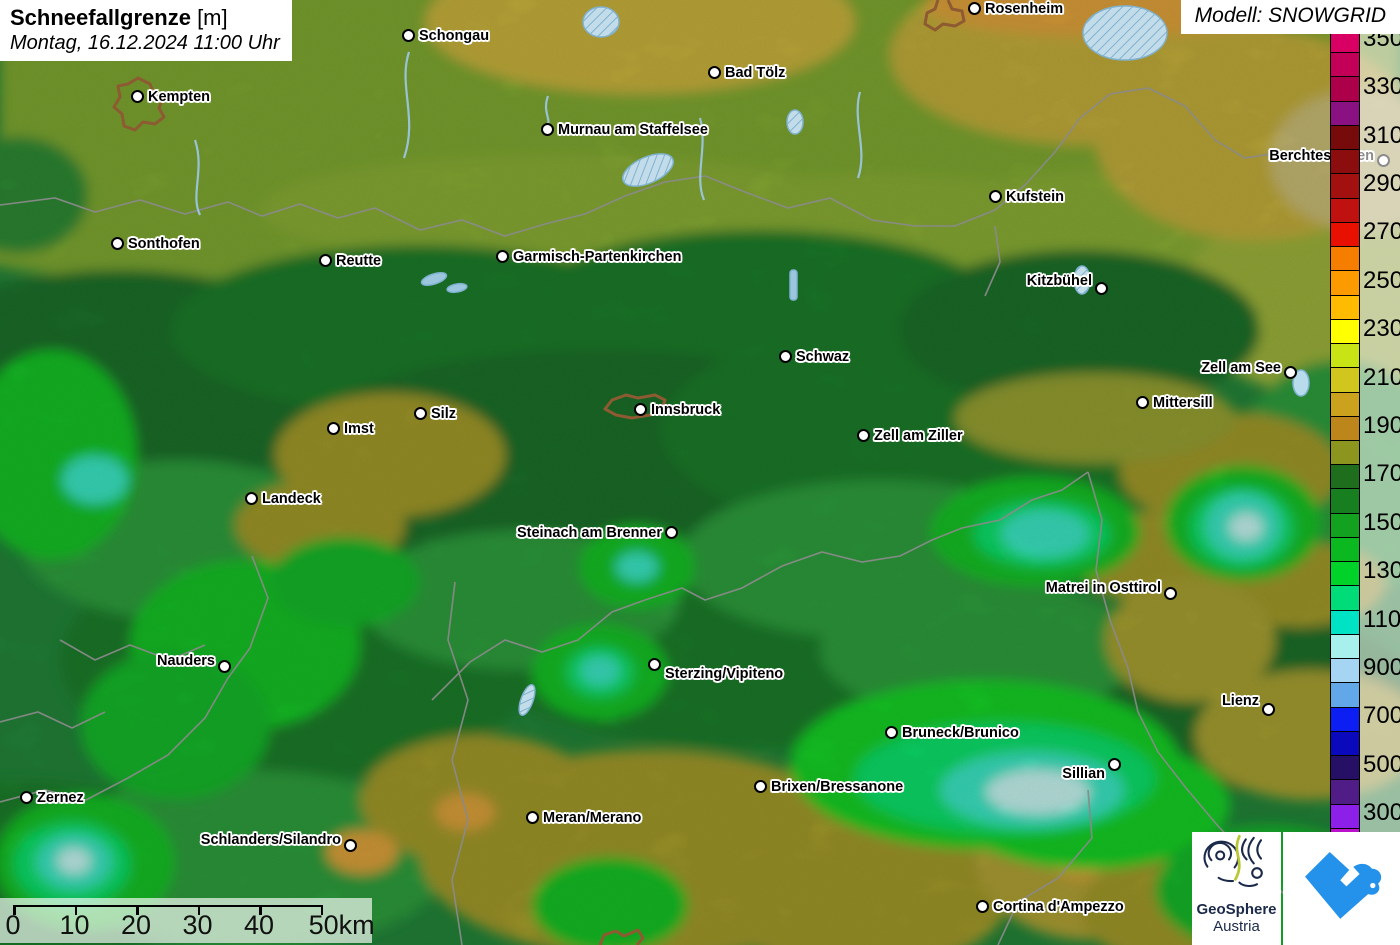  What do you see at coordinates (1381, 232) in the screenshot?
I see `colorbar-tick-label: 2700` at bounding box center [1381, 232].